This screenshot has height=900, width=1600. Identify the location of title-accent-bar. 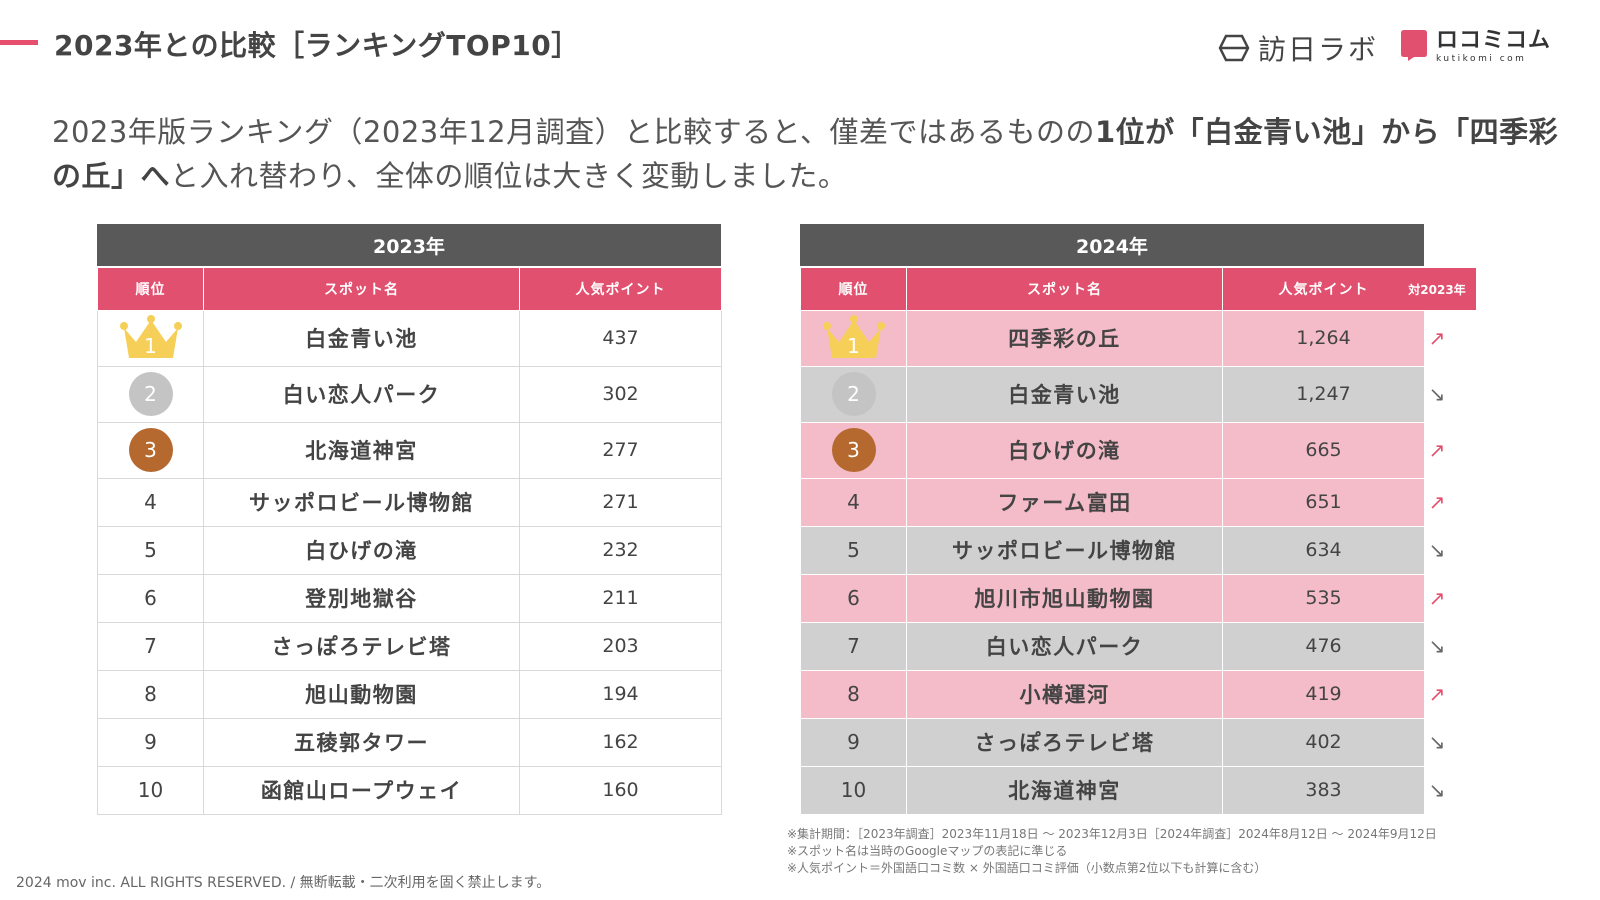
(19, 42).